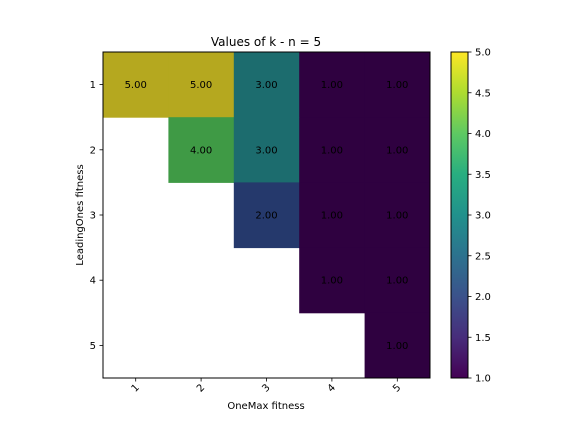 This screenshot has width=576, height=432. What do you see at coordinates (332, 388) in the screenshot?
I see `x-tick-label: 4` at bounding box center [332, 388].